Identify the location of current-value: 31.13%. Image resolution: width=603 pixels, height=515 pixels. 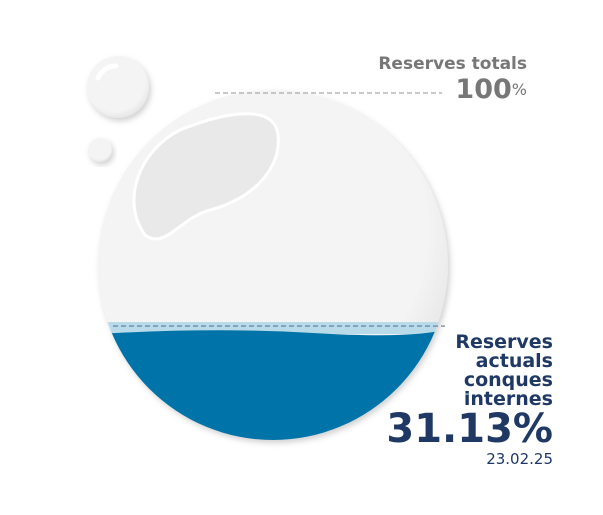
(469, 429).